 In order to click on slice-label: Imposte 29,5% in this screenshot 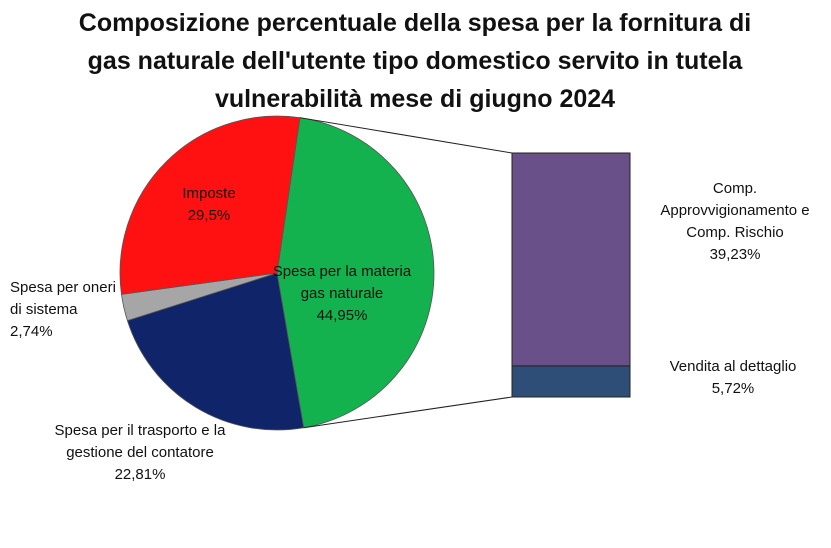, I will do `click(209, 205)`.